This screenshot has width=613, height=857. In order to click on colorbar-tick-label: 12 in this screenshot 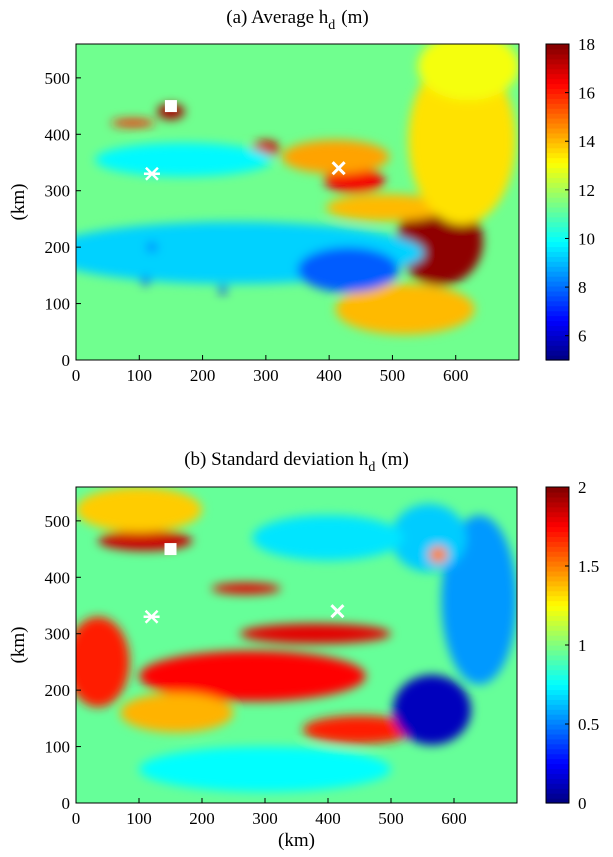, I will do `click(586, 190)`.